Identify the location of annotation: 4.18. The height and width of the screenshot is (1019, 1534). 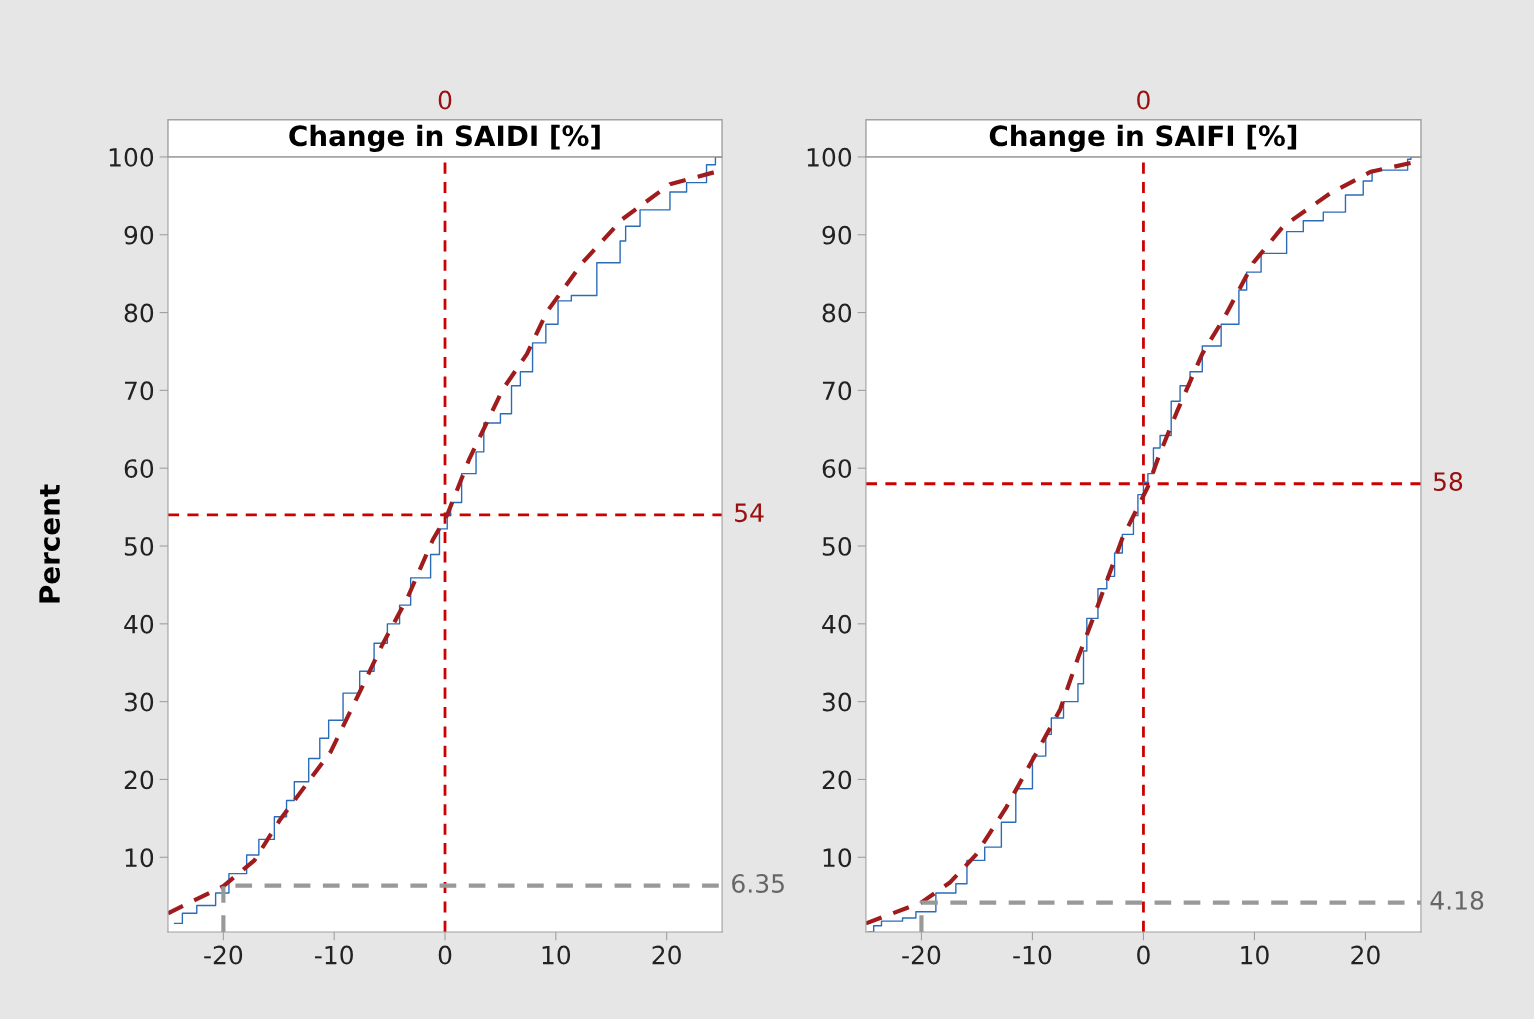
(1457, 900).